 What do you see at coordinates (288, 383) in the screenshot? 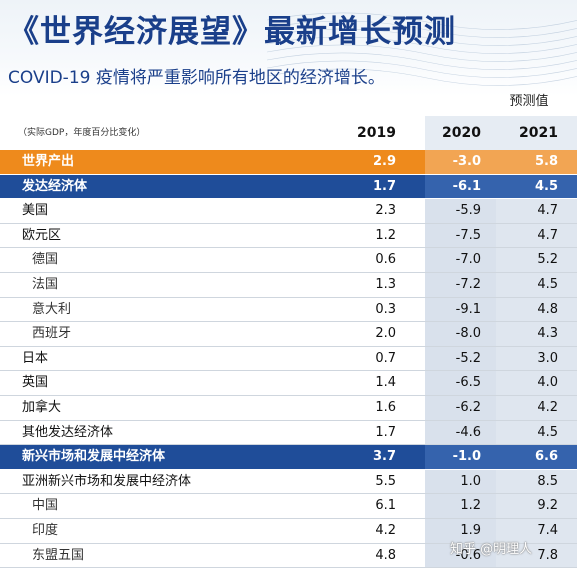
I see `table-row: 英国 1.4 -6.5 4.0` at bounding box center [288, 383].